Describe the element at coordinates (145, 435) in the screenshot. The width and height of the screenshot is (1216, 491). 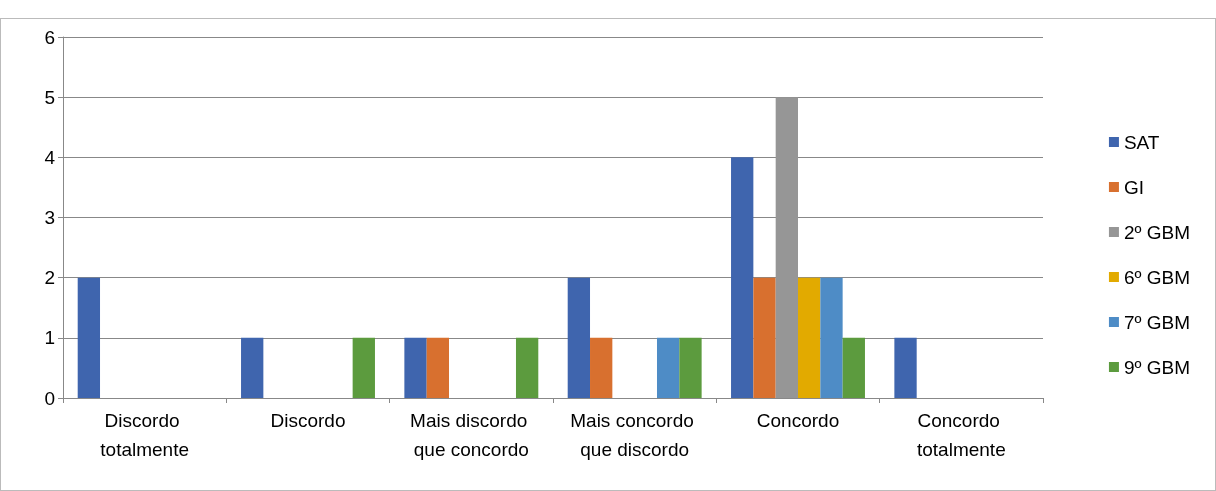
I see `x-tick-label: Discordo totalmente` at that location.